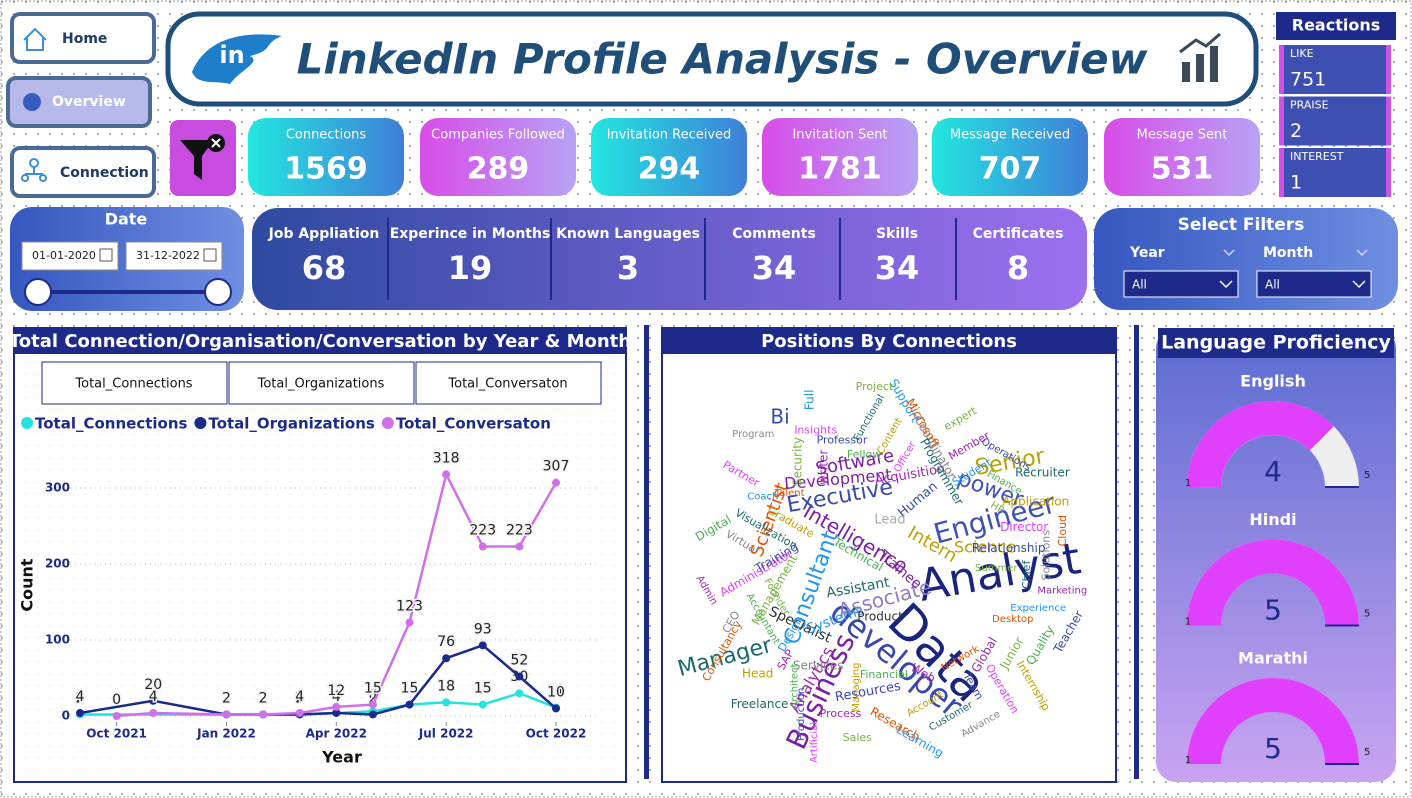 The image size is (1412, 798). Describe the element at coordinates (409, 607) in the screenshot. I see `data-label: 123` at that location.